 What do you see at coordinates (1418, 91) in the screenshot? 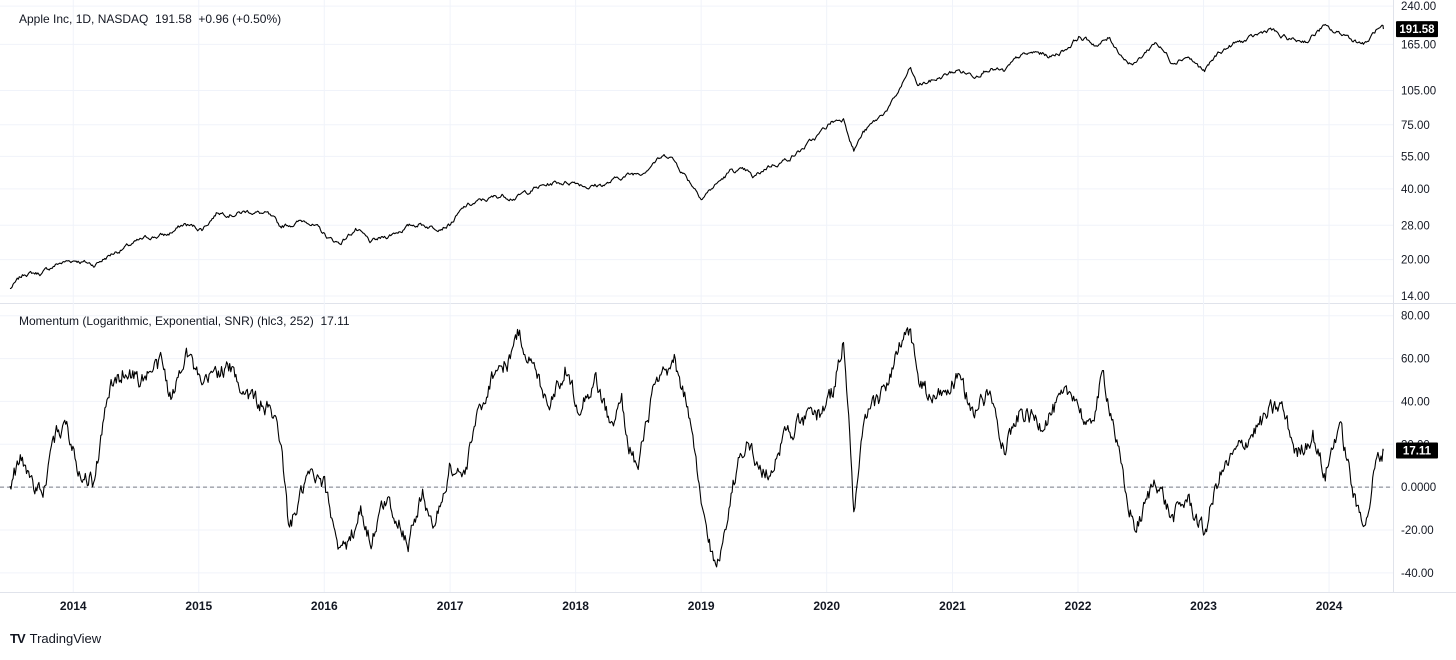
I see `y-tick-label: 105.00` at bounding box center [1418, 91].